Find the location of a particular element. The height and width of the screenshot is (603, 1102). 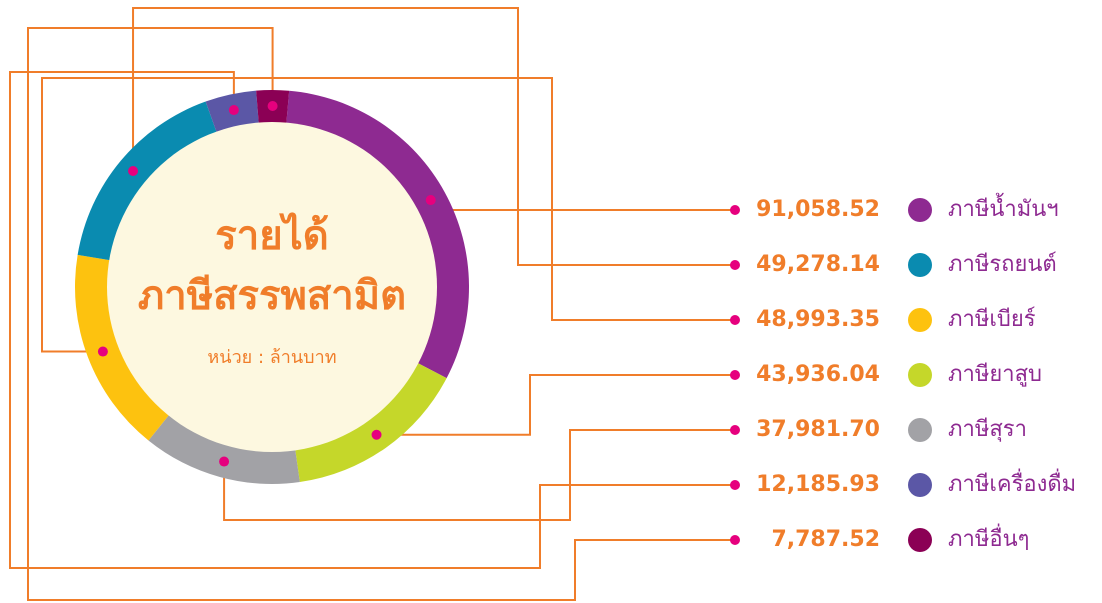

chart-title: รายได้ is located at coordinates (271, 235).